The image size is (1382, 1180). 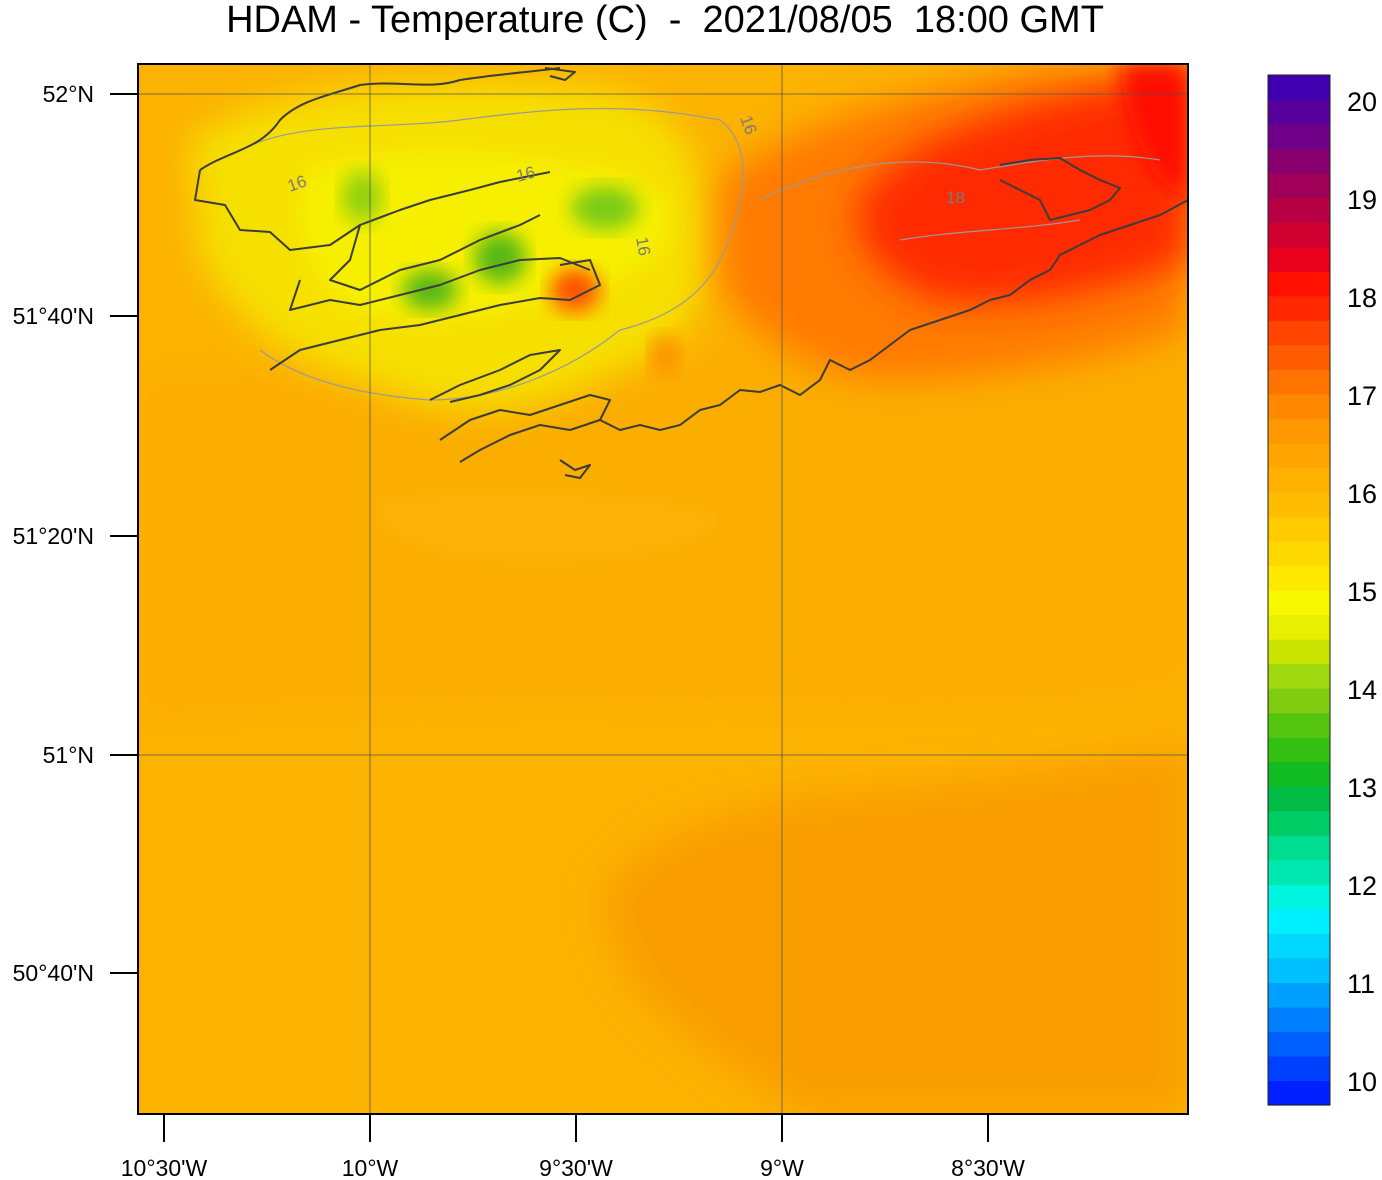 I want to click on colorbar-label: 13, so click(x=1362, y=788).